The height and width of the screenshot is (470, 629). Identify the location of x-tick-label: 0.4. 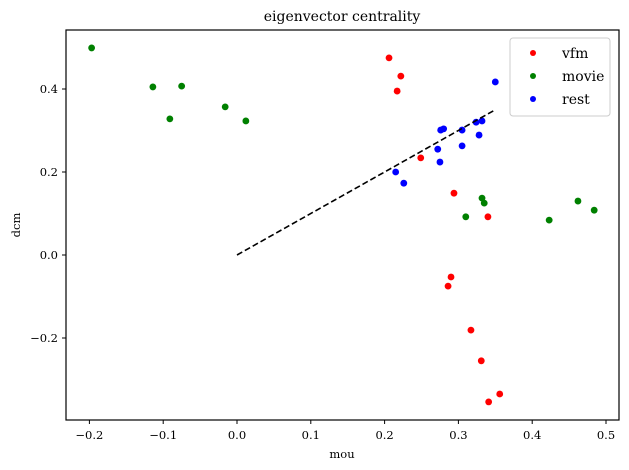
(532, 435).